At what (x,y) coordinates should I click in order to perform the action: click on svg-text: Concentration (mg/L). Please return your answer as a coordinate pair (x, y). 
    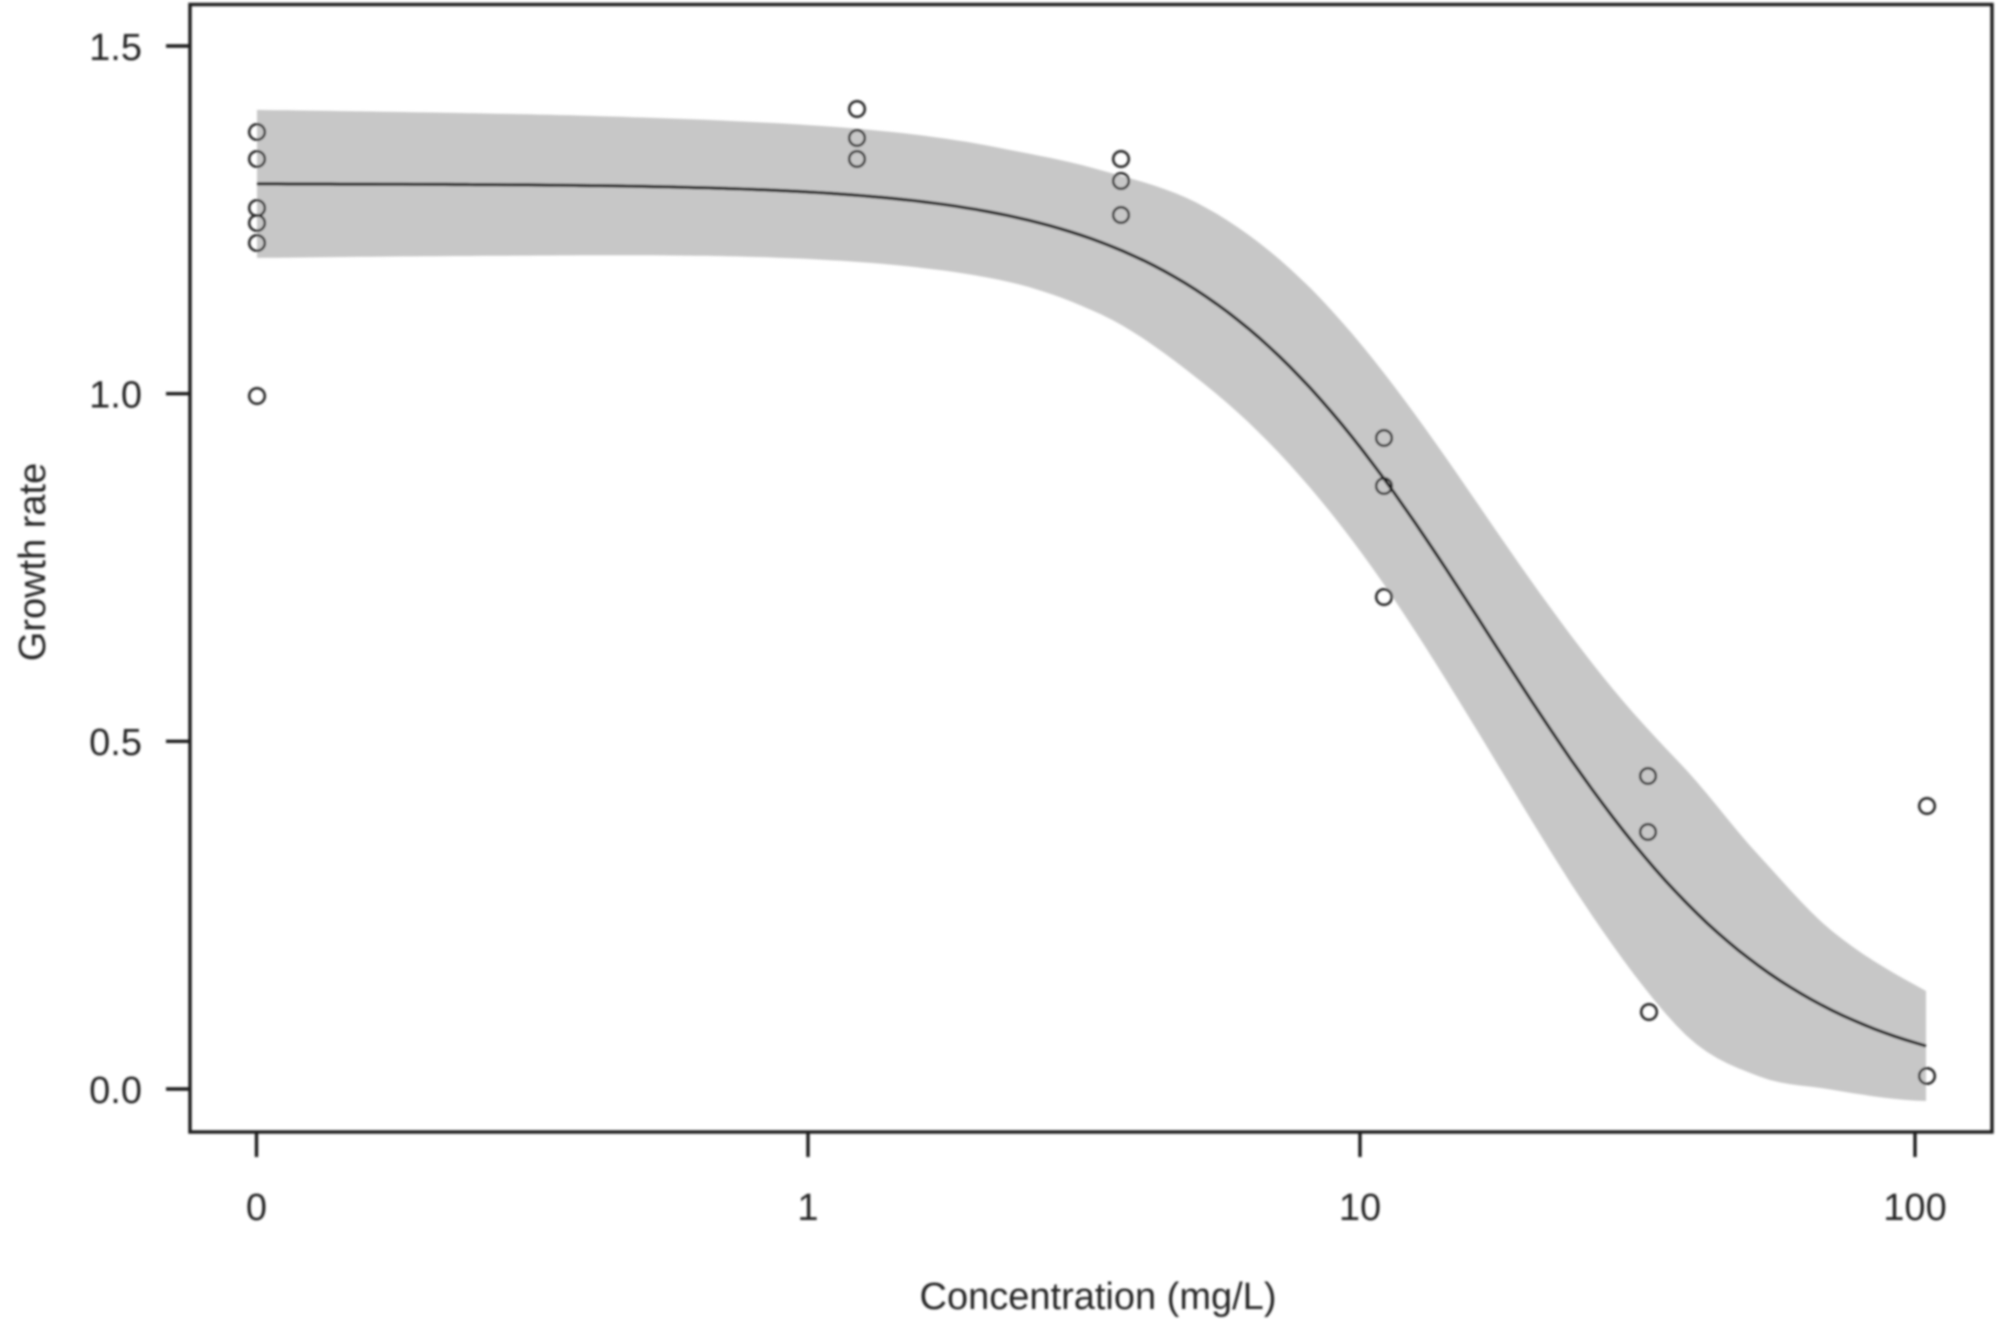
    Looking at the image, I should click on (1098, 1297).